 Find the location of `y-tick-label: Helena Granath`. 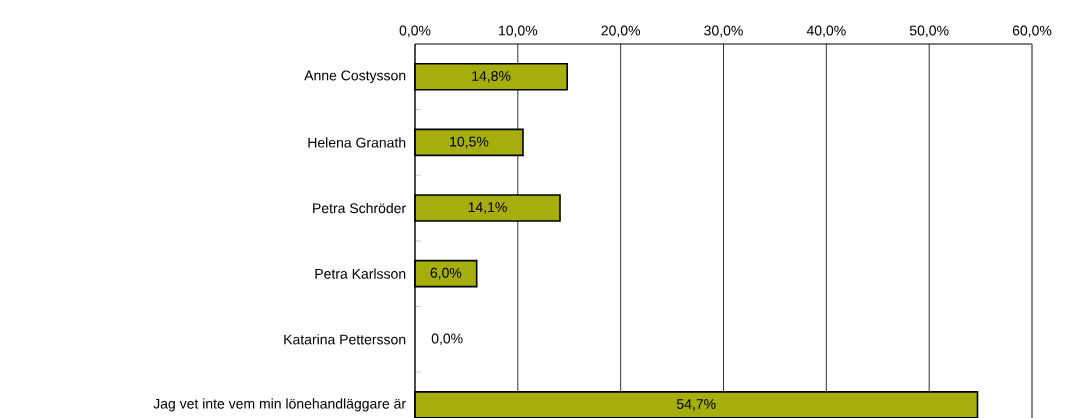

y-tick-label: Helena Granath is located at coordinates (357, 142).